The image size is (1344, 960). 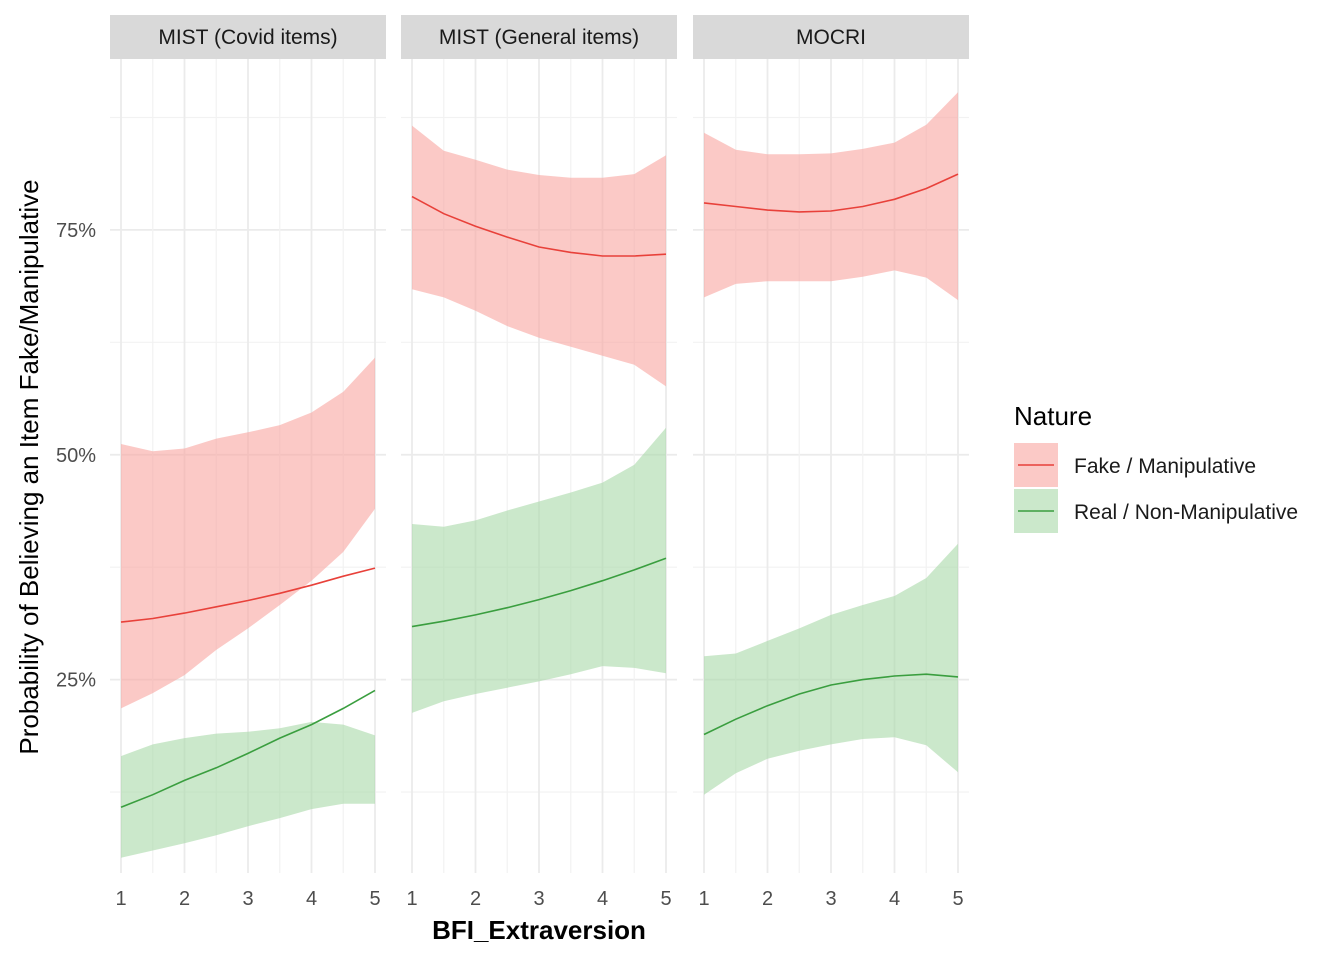 I want to click on y-tick-label: 50%, so click(x=76, y=456).